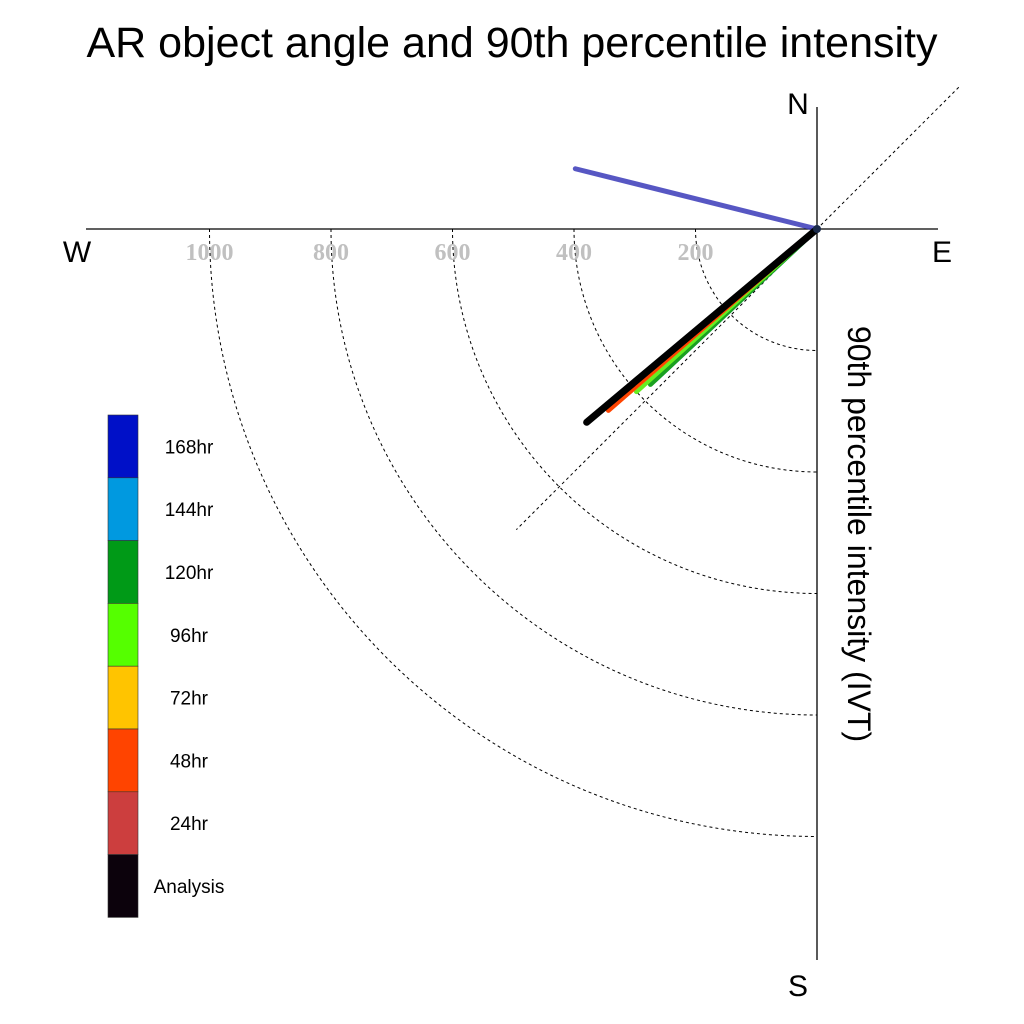 This screenshot has width=1024, height=1024. Describe the element at coordinates (574, 253) in the screenshot. I see `tick-label-400: 400` at that location.